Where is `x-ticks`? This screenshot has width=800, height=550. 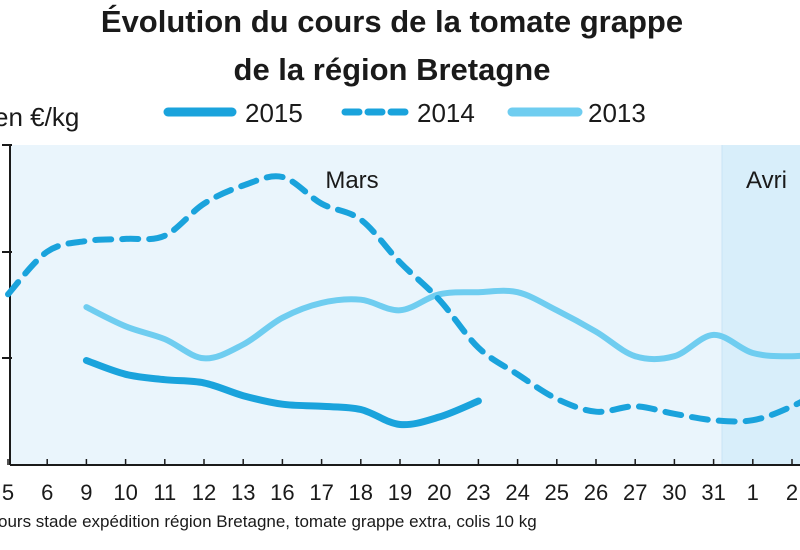
x-ticks is located at coordinates (400, 462).